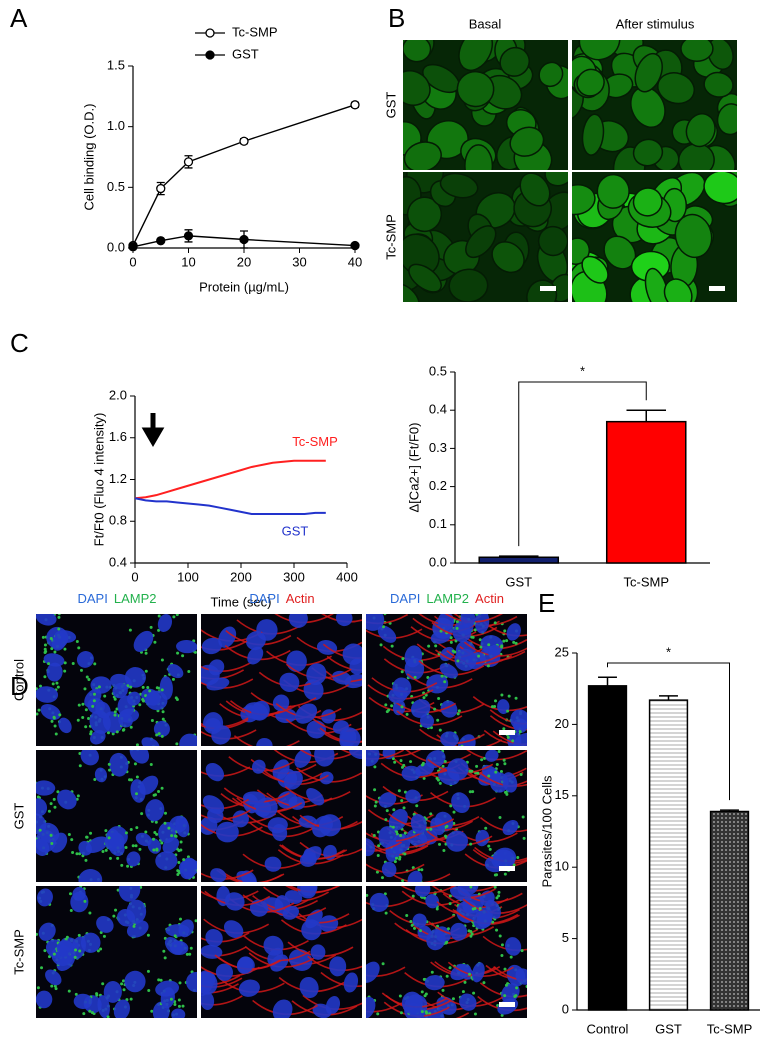 This screenshot has width=772, height=1038. Describe the element at coordinates (118, 561) in the screenshot. I see `y-tick-label: 0.4` at that location.